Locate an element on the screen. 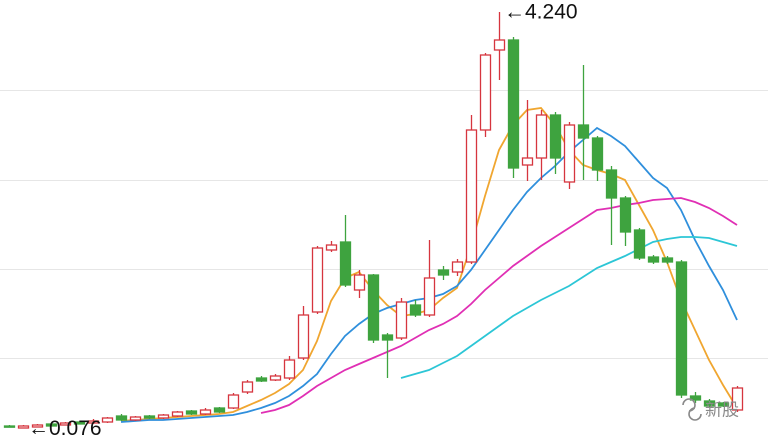 The height and width of the screenshot is (448, 768). ma-line is located at coordinates (569, 307).